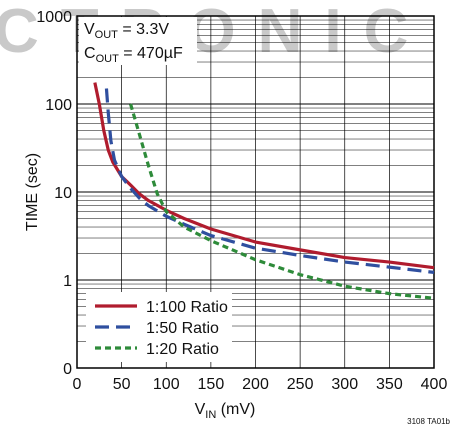 The width and height of the screenshot is (456, 427). What do you see at coordinates (32, 192) in the screenshot?
I see `y-axis-label: TIME (sec)` at bounding box center [32, 192].